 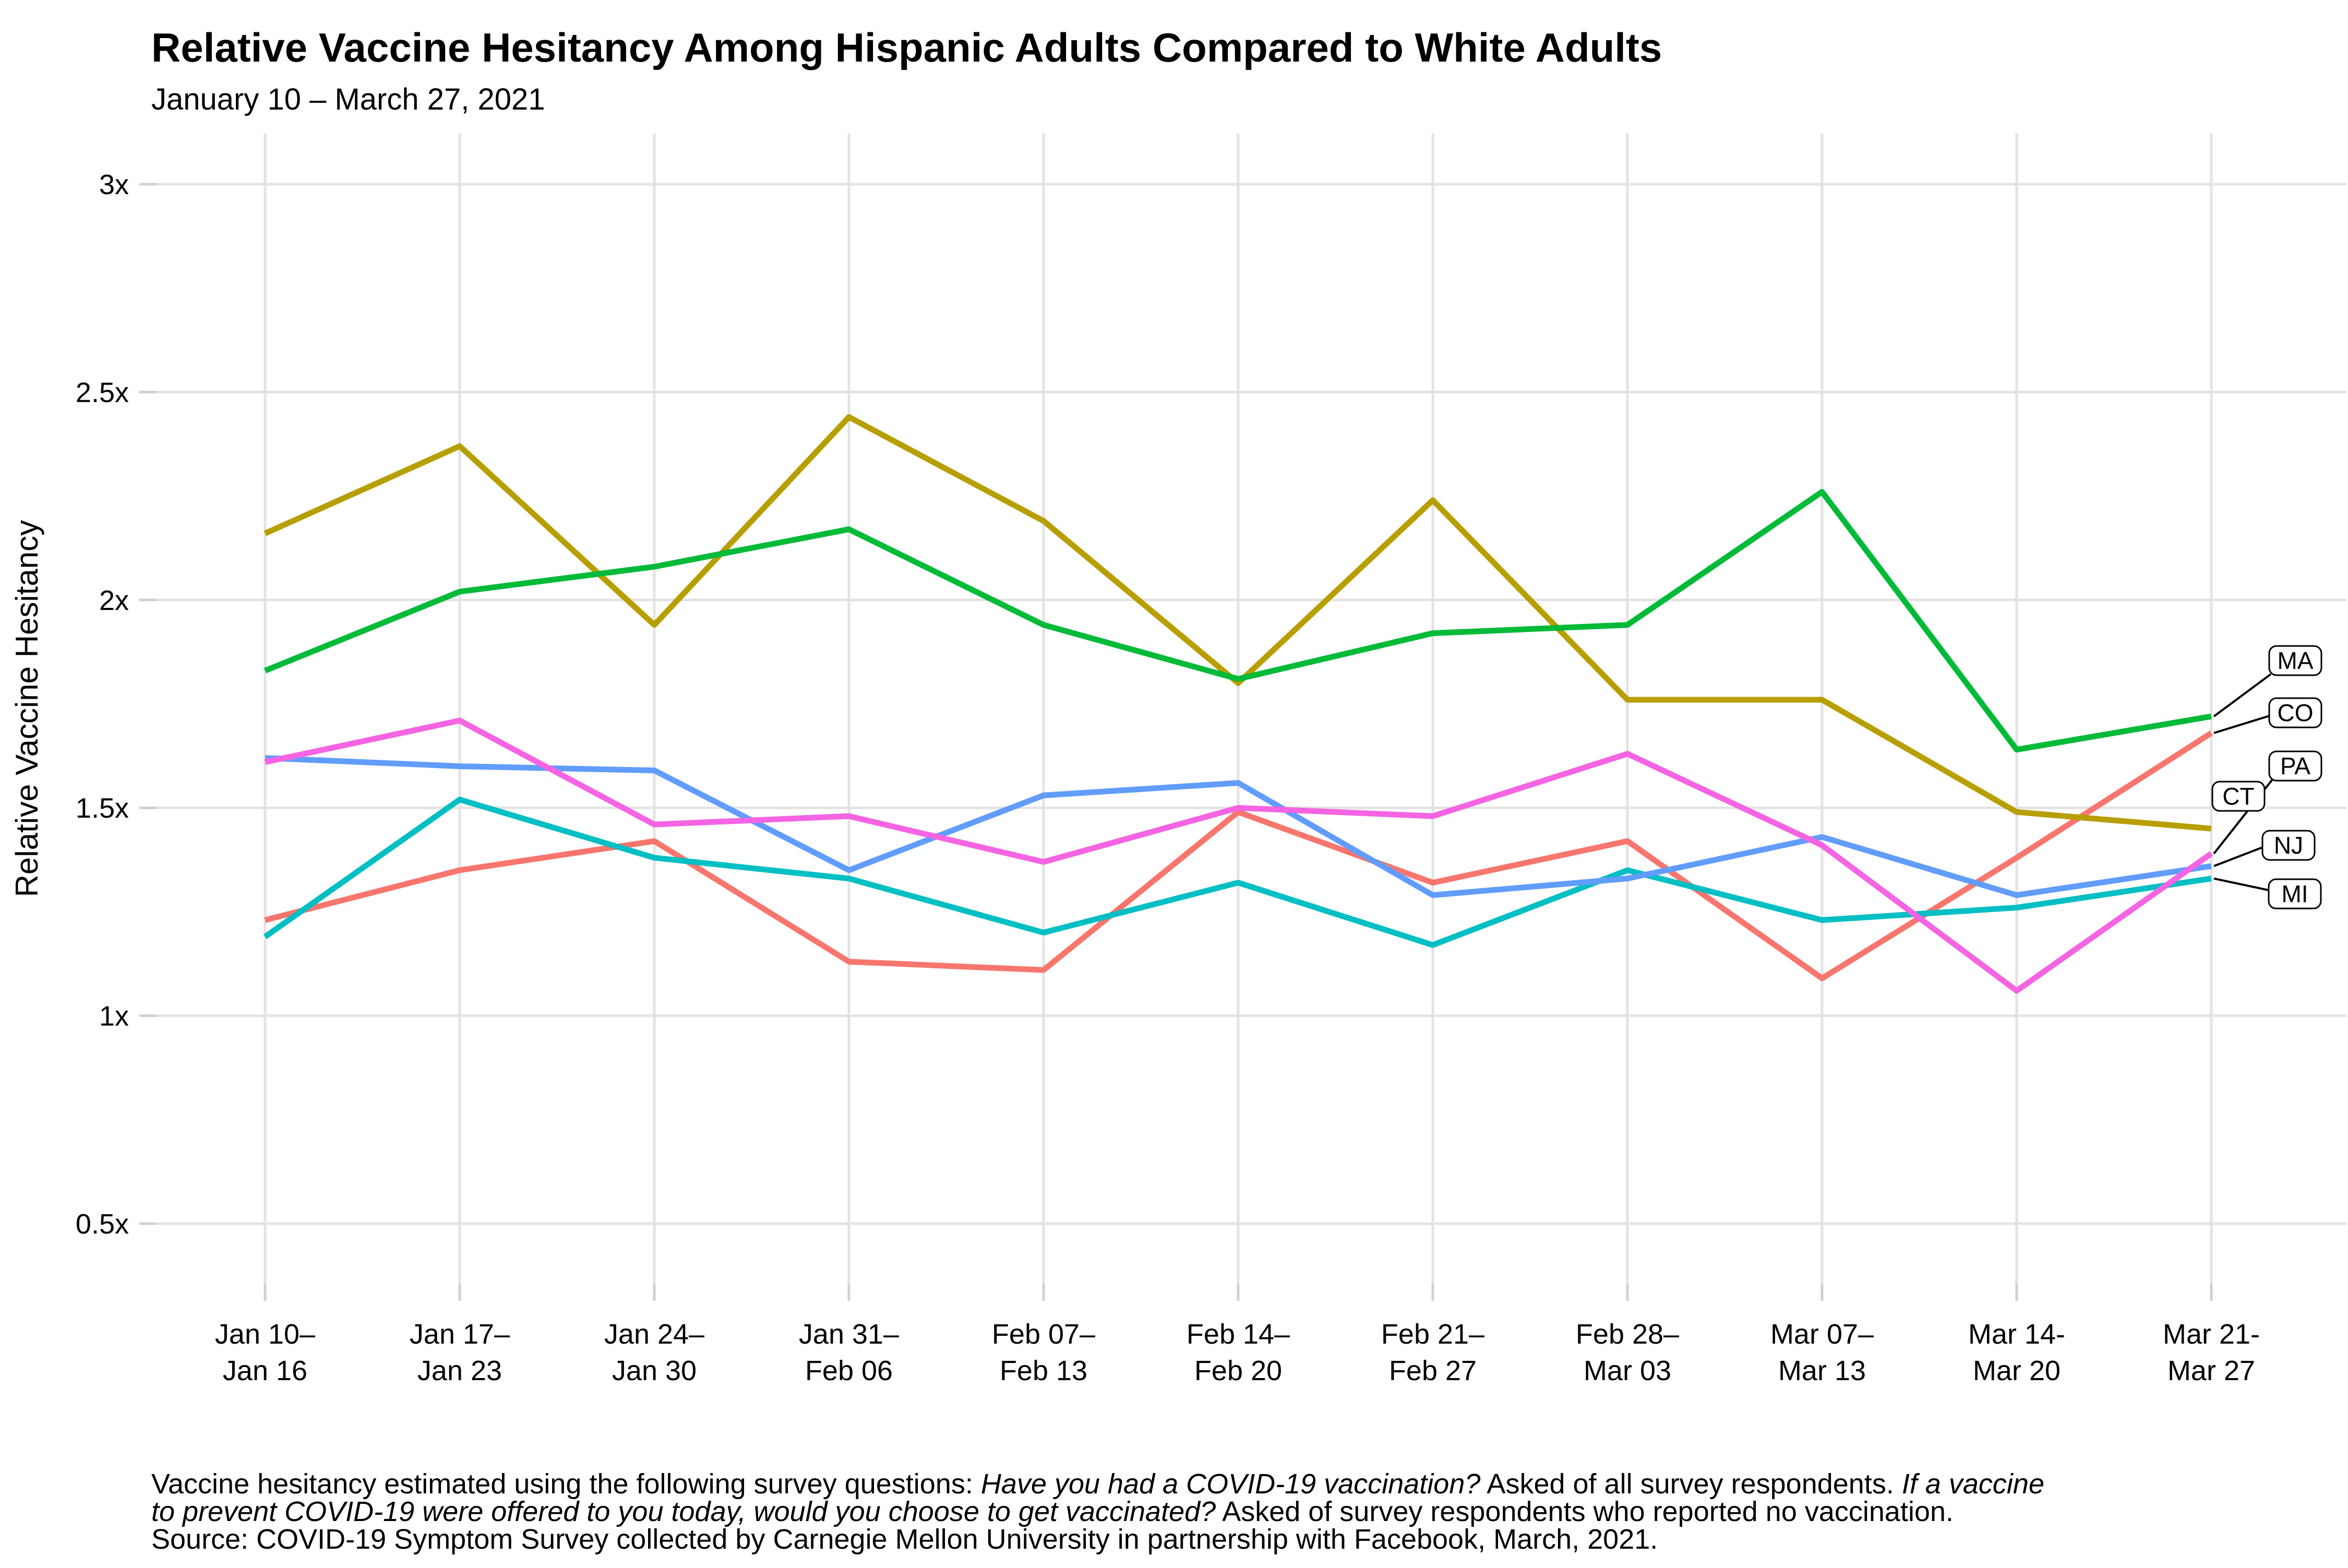 I want to click on x-tick-label-line1: Jan 24–, so click(x=654, y=1334).